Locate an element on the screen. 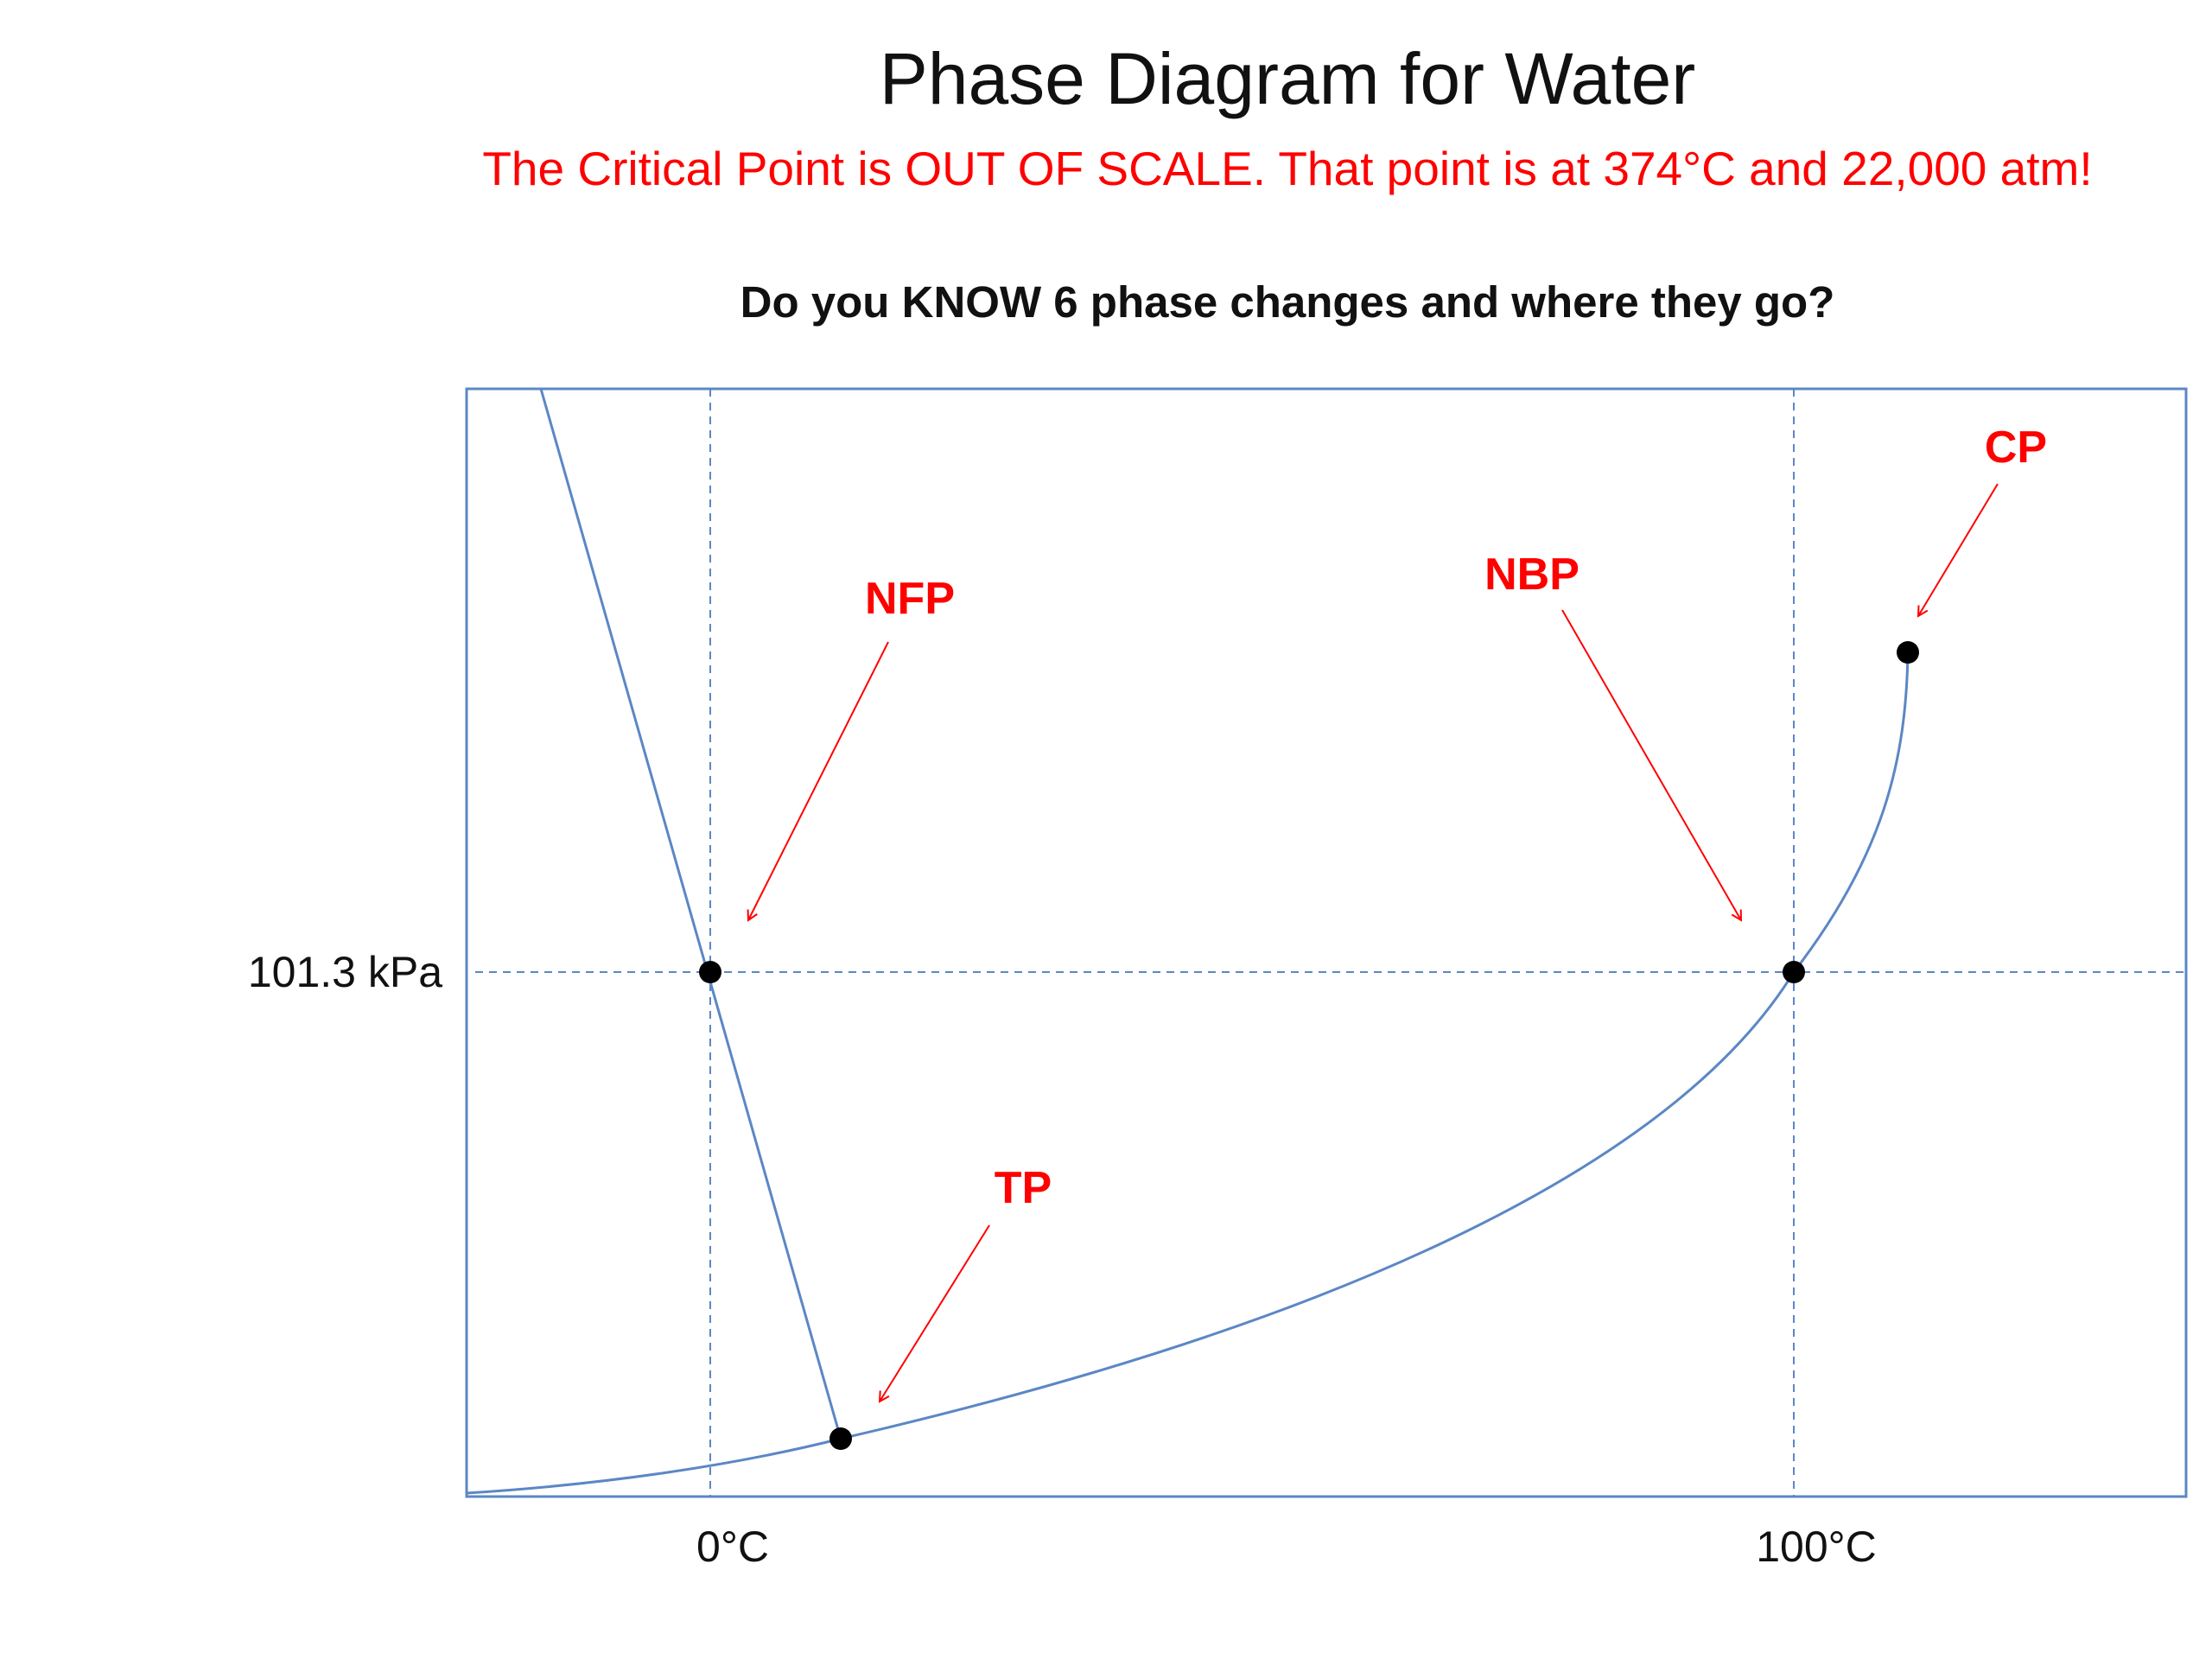 The image size is (2212, 1659). nfp-label: NFP is located at coordinates (910, 599).